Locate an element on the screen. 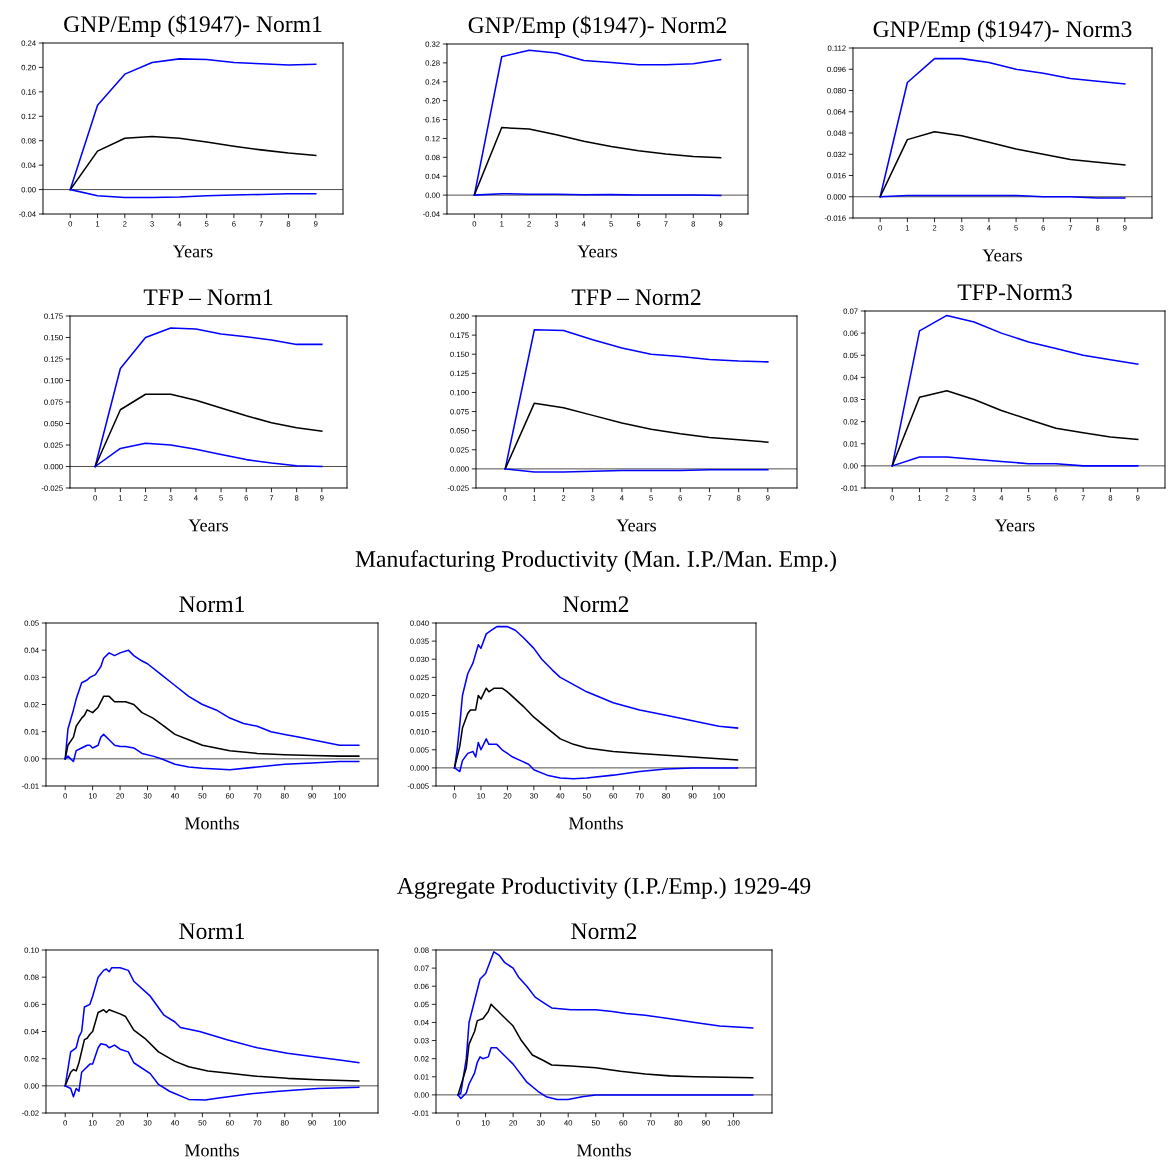  chart-subtitle: Manufacturing Productivity (Man. I.P./Man. Emp.) is located at coordinates (595, 561).